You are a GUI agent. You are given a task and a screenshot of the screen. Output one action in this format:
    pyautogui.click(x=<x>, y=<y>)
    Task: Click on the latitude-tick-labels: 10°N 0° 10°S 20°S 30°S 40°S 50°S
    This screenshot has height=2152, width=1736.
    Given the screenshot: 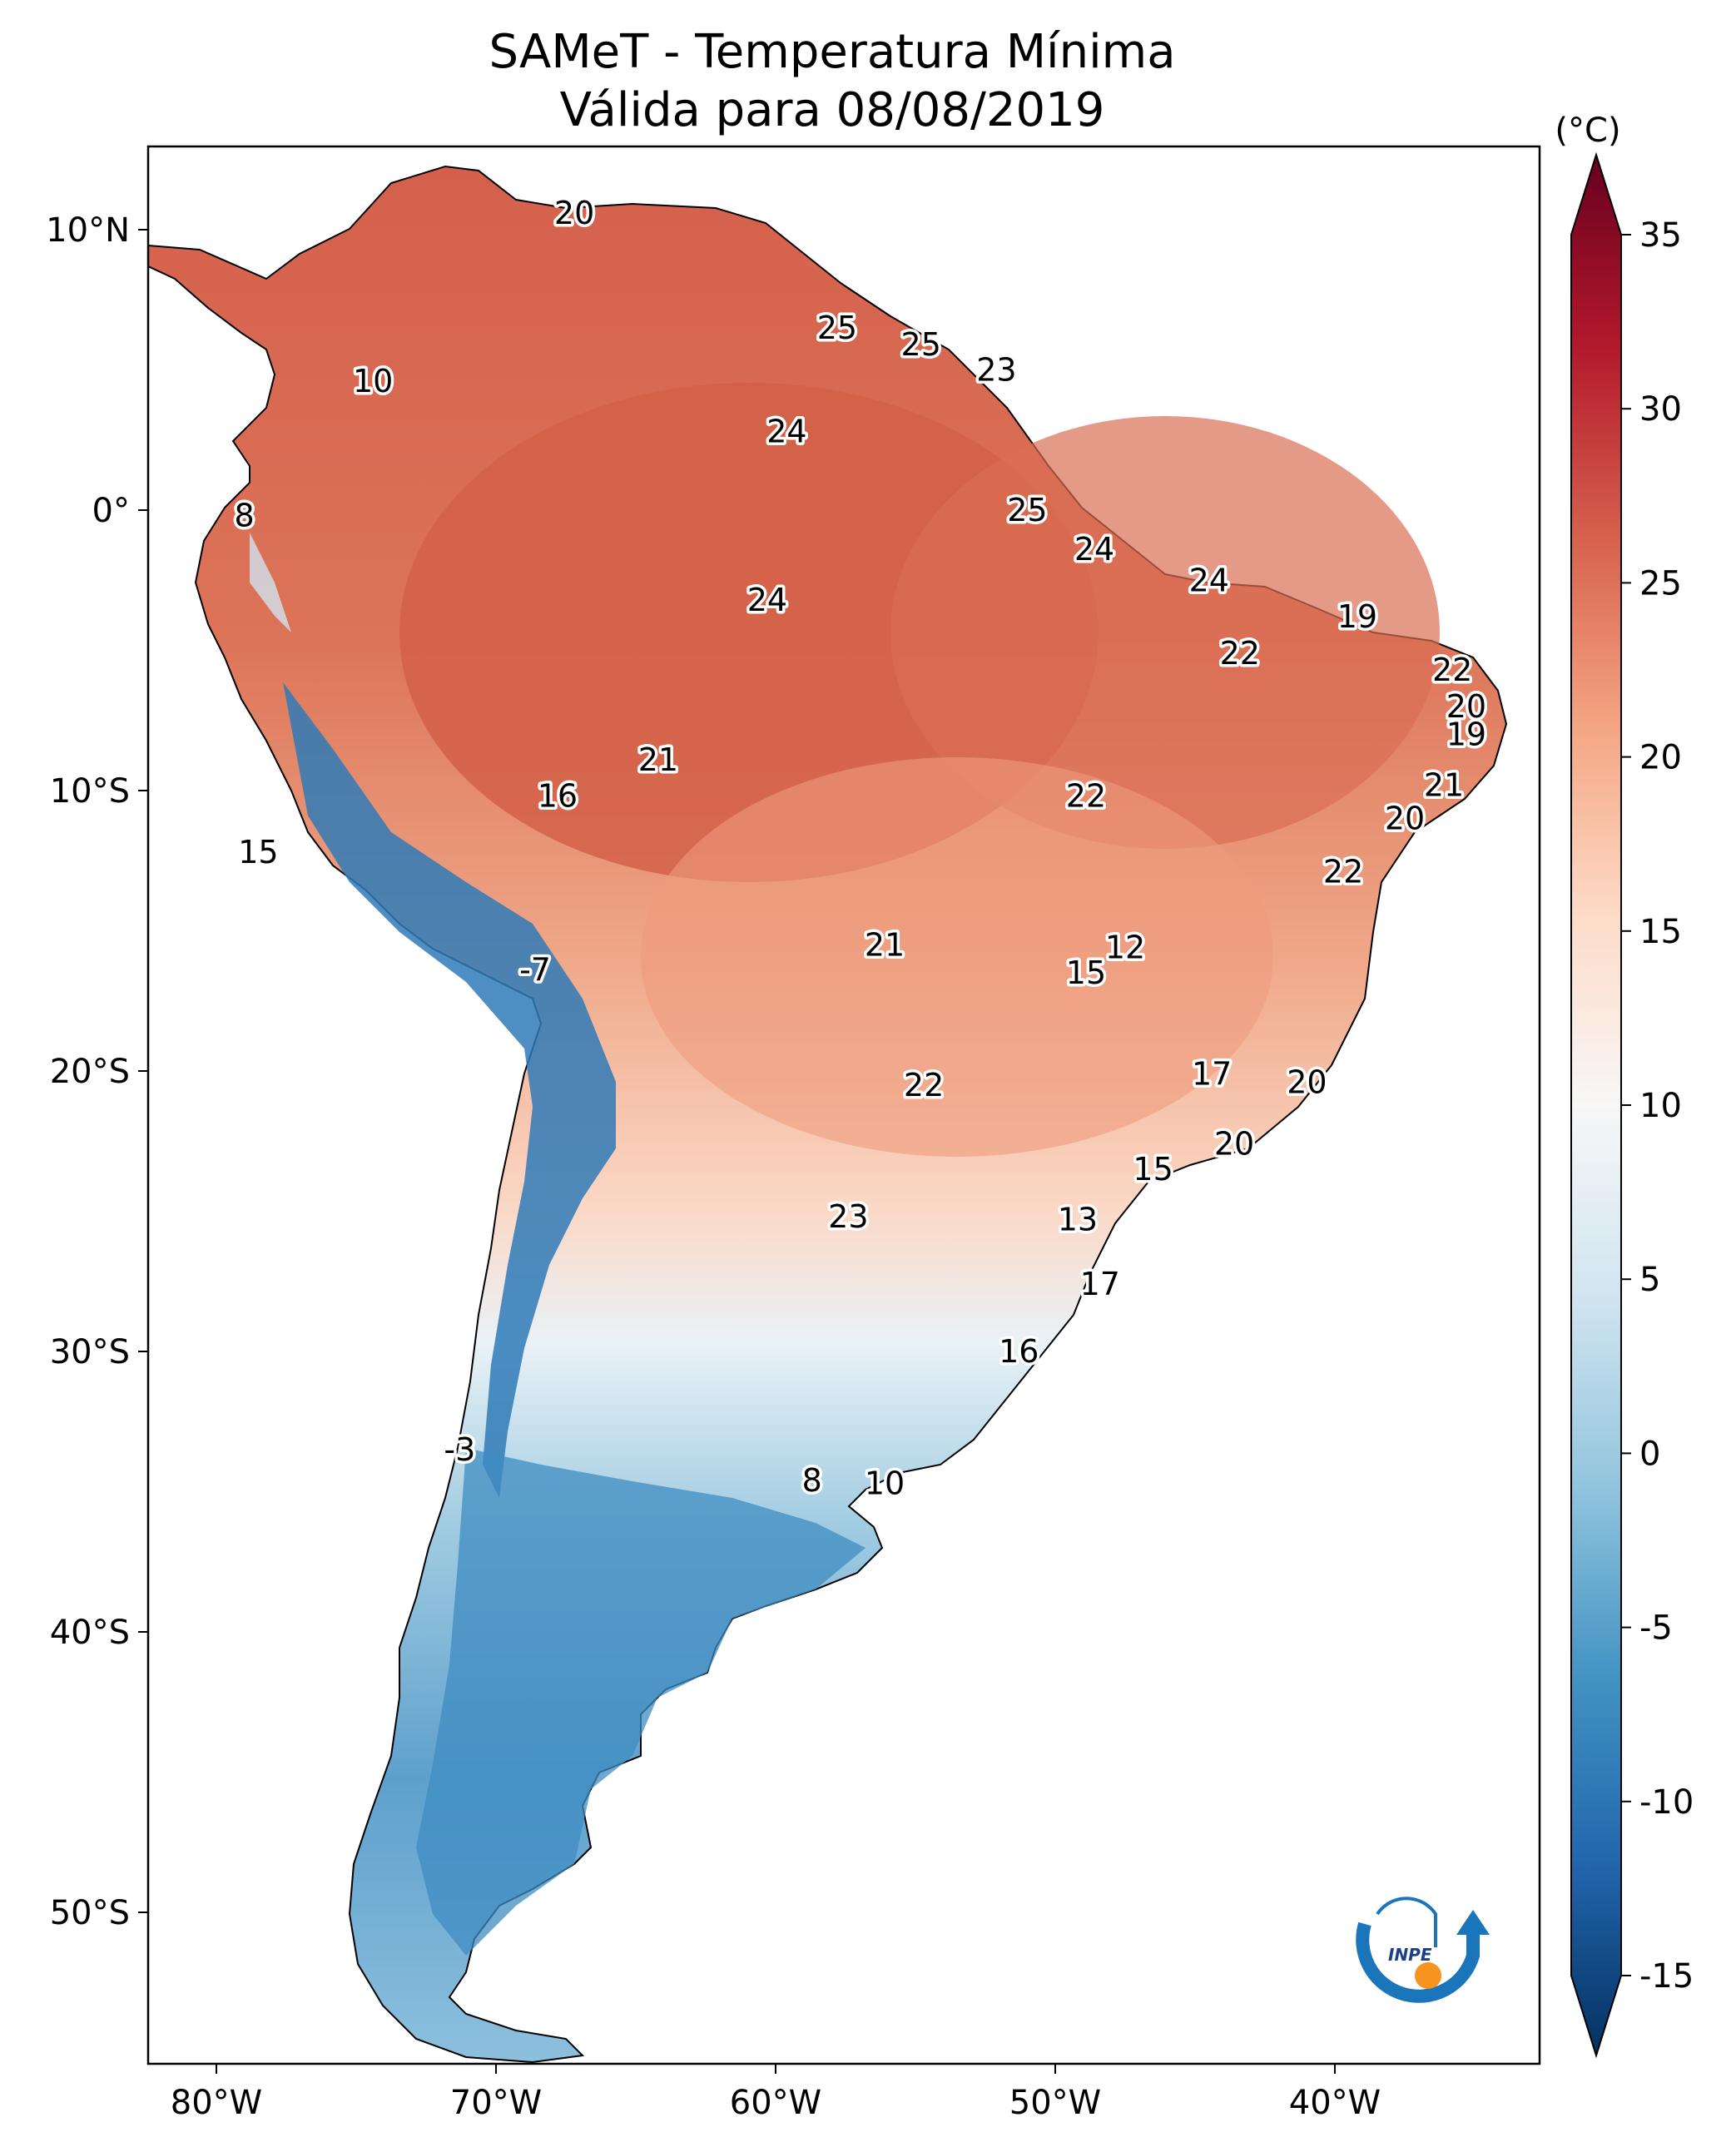 What is the action you would take?
    pyautogui.click(x=88, y=1071)
    